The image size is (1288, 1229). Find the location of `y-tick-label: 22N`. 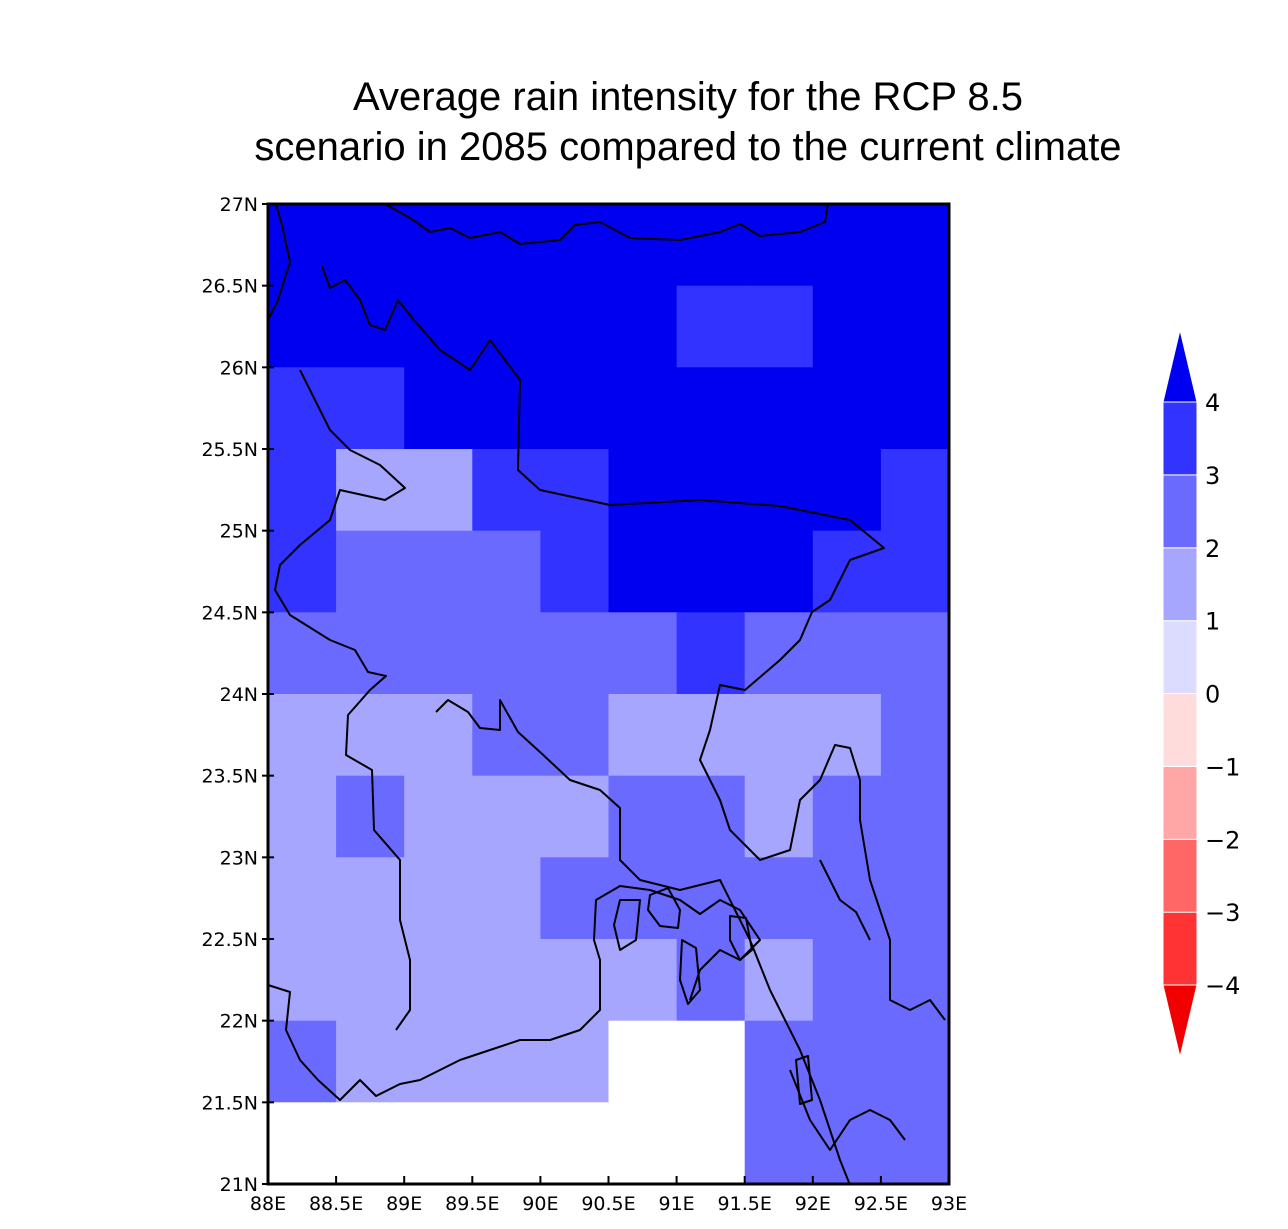

y-tick-label: 22N is located at coordinates (239, 1022).